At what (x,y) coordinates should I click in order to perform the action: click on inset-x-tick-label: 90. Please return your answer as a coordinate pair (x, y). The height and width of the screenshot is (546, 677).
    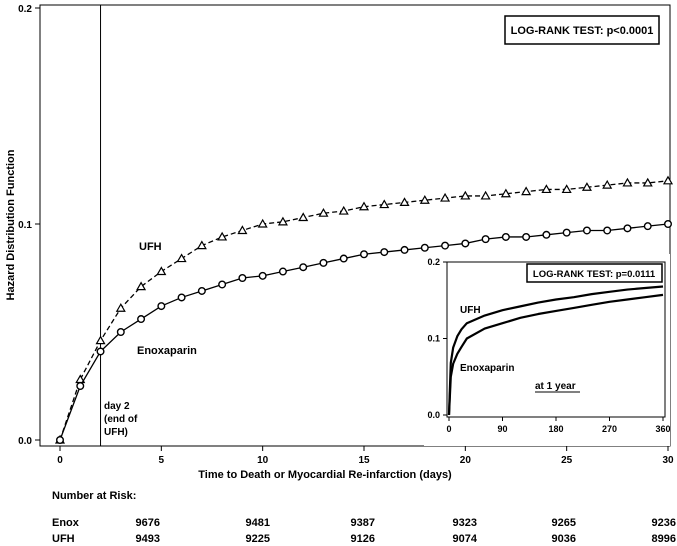
    Looking at the image, I should click on (502, 429).